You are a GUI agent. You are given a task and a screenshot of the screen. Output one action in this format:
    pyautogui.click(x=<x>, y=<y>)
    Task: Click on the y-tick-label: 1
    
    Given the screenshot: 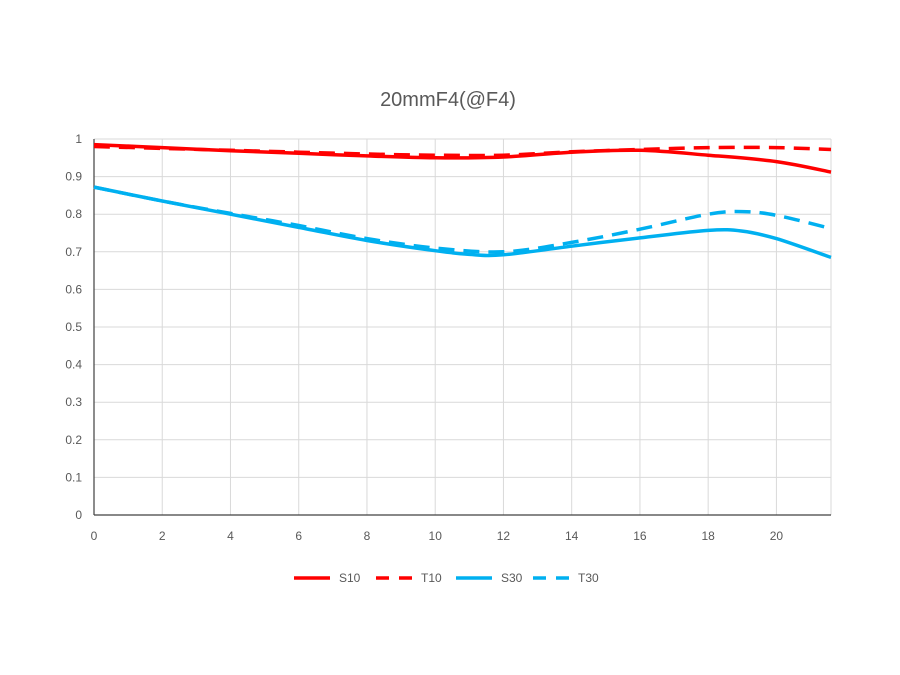 What is the action you would take?
    pyautogui.click(x=78, y=139)
    